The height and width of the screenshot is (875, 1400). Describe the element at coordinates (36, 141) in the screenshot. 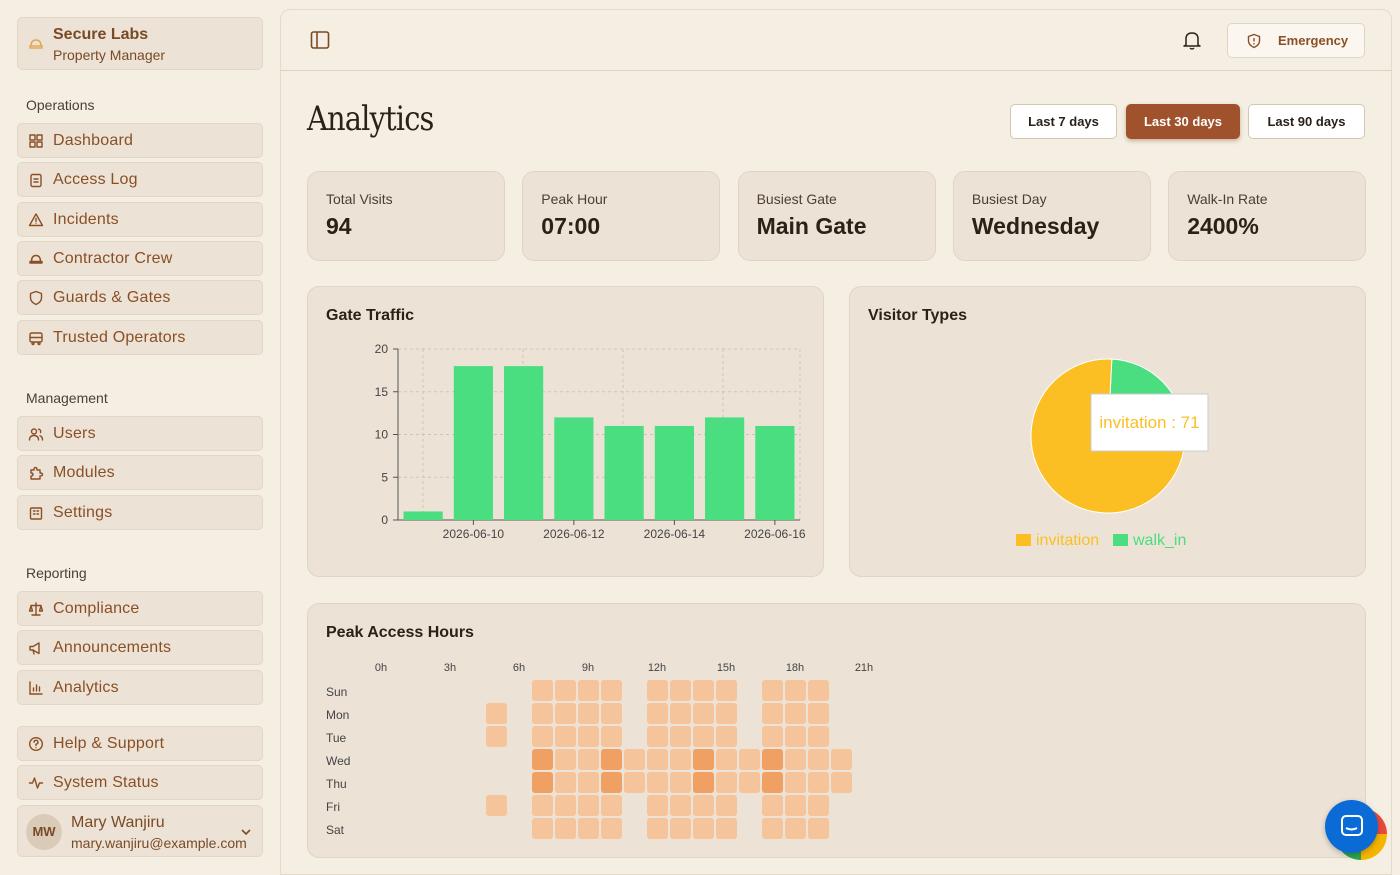

I see `grid-icon` at that location.